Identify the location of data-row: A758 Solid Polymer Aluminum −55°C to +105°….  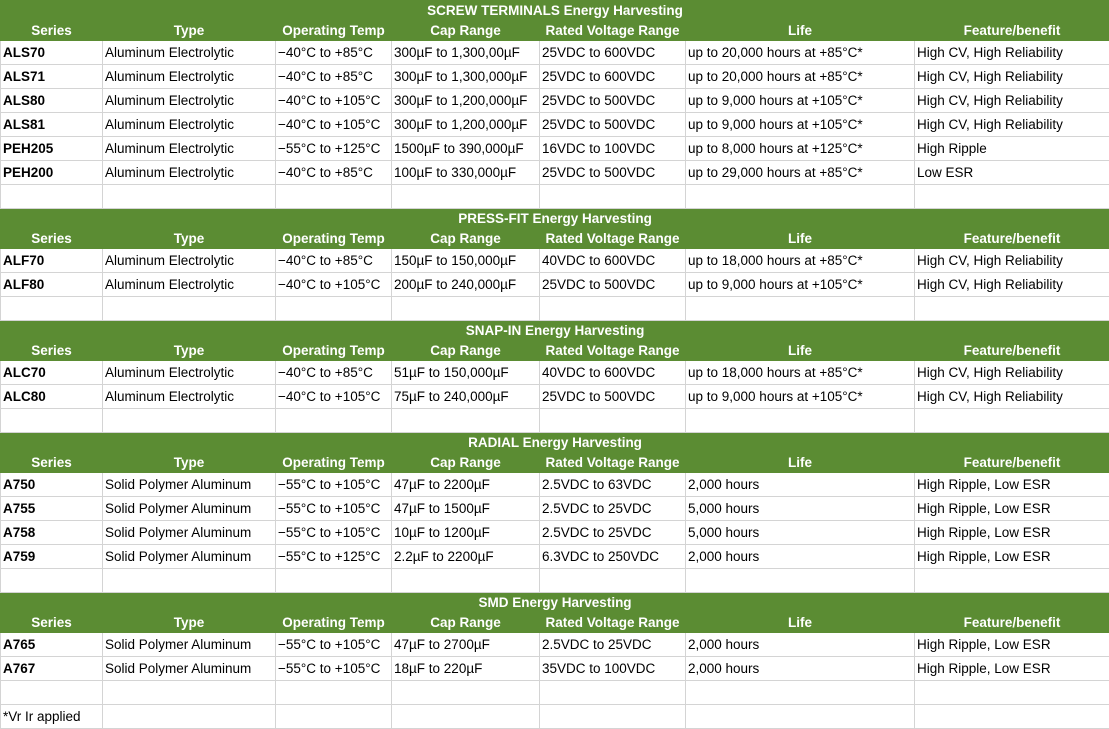
(554, 532).